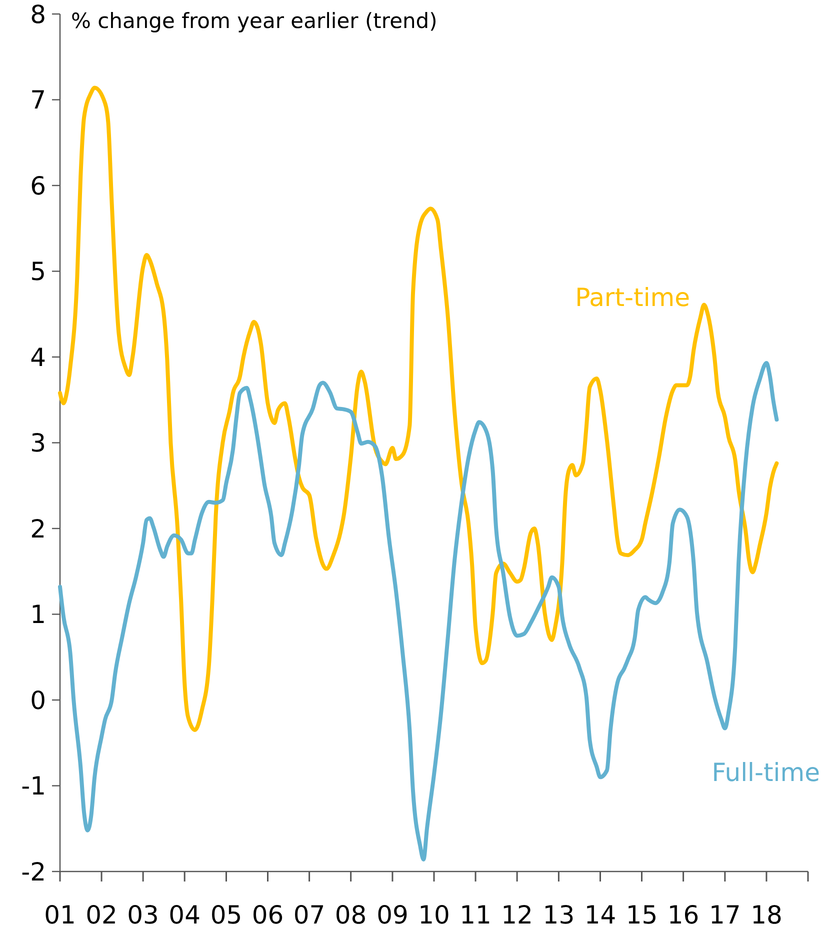  I want to click on x-tick-label: 07, so click(309, 915).